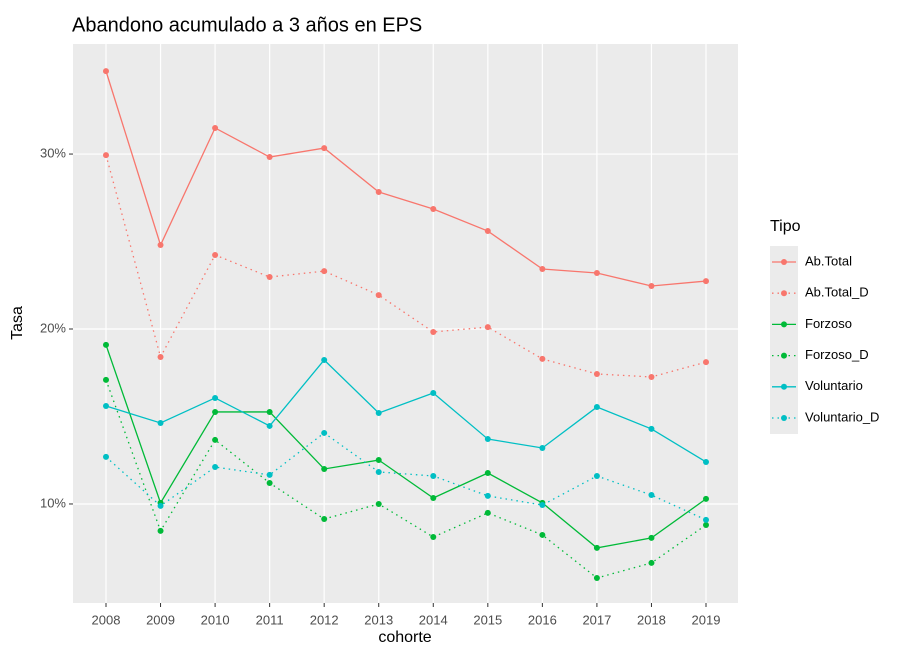 Image resolution: width=901 pixels, height=649 pixels. I want to click on legend-label: Voluntario, so click(834, 385).